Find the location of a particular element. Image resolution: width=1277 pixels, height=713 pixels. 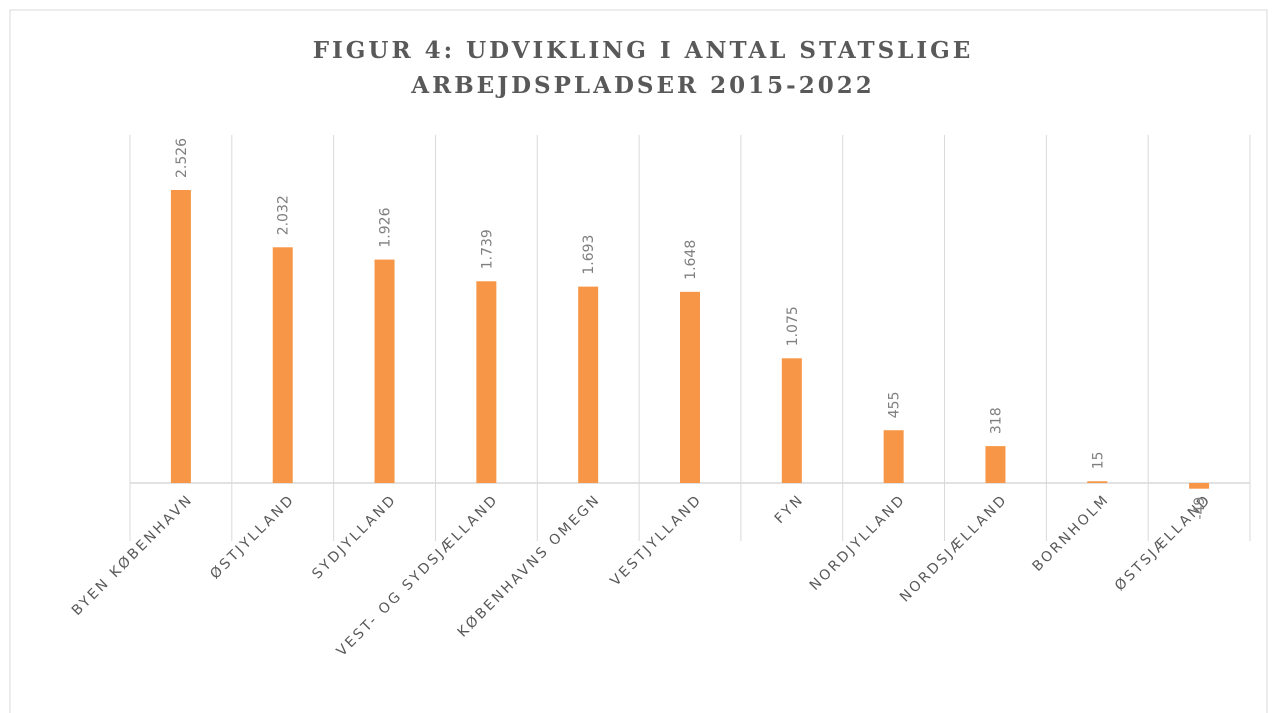

data-label: 2.032 is located at coordinates (284, 215).